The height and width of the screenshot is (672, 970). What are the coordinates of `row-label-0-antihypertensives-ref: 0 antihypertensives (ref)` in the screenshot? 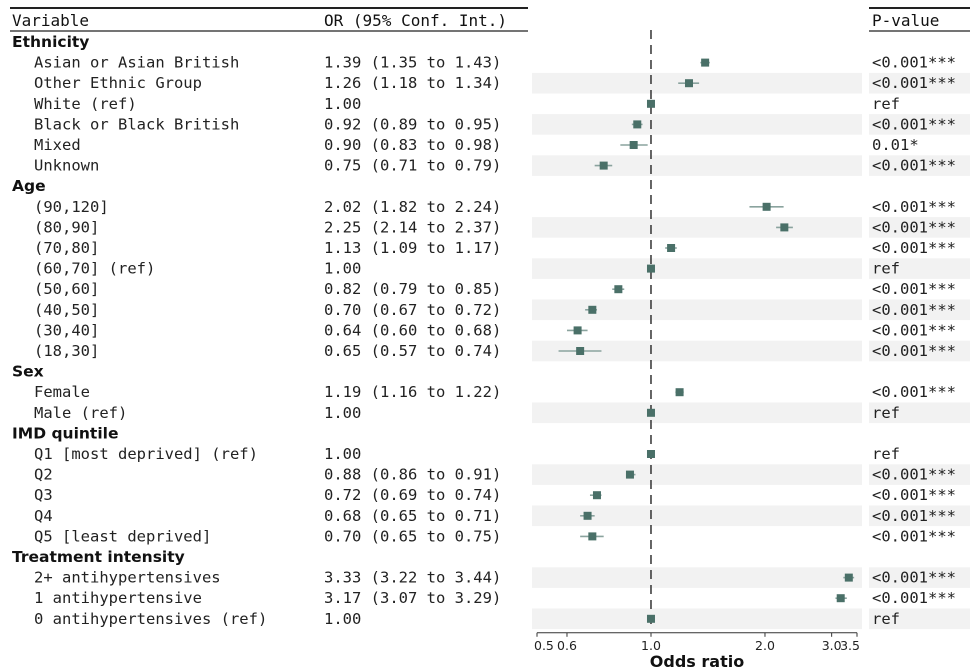 It's located at (150, 619).